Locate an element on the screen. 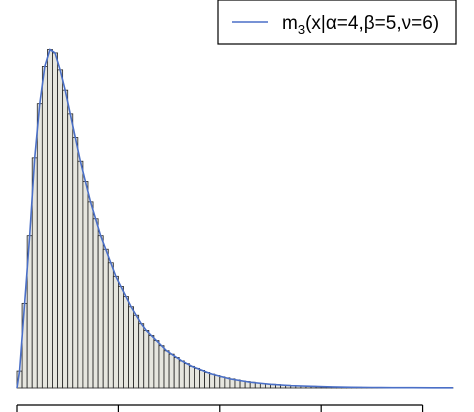  legend-label: m3(x|α=4,β=5,ν=6) is located at coordinates (360, 25).